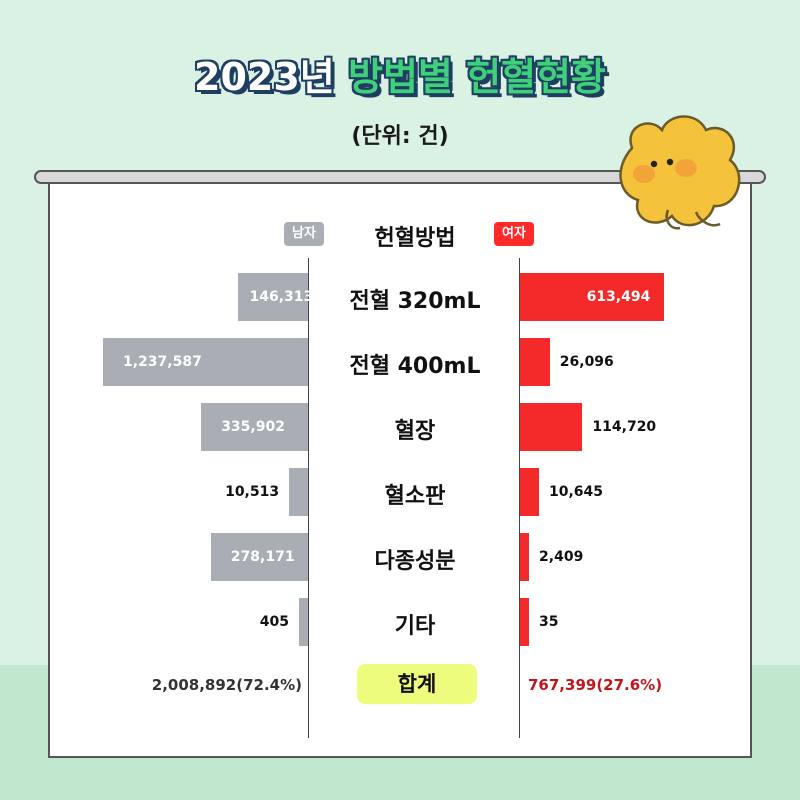 This screenshot has height=800, width=800. I want to click on value-label-male: 405, so click(274, 622).